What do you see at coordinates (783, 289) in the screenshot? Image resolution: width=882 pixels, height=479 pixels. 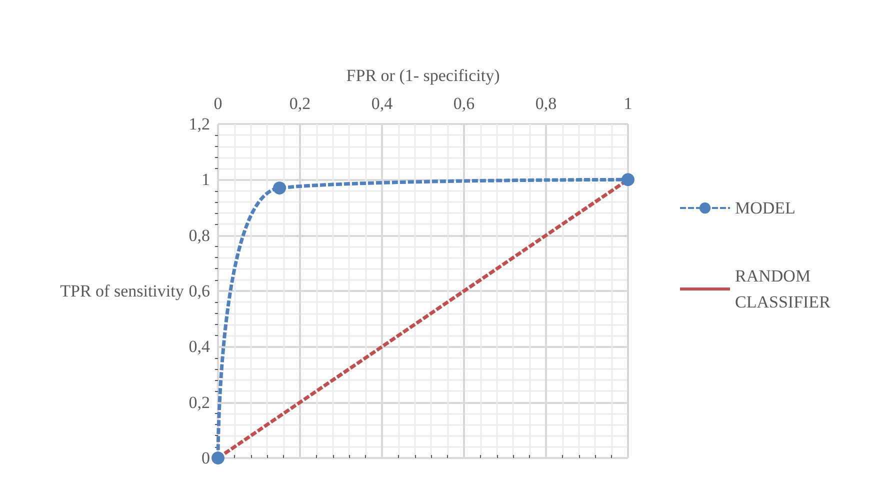 I see `legend-label: RANDOM CLASSIFIER` at bounding box center [783, 289].